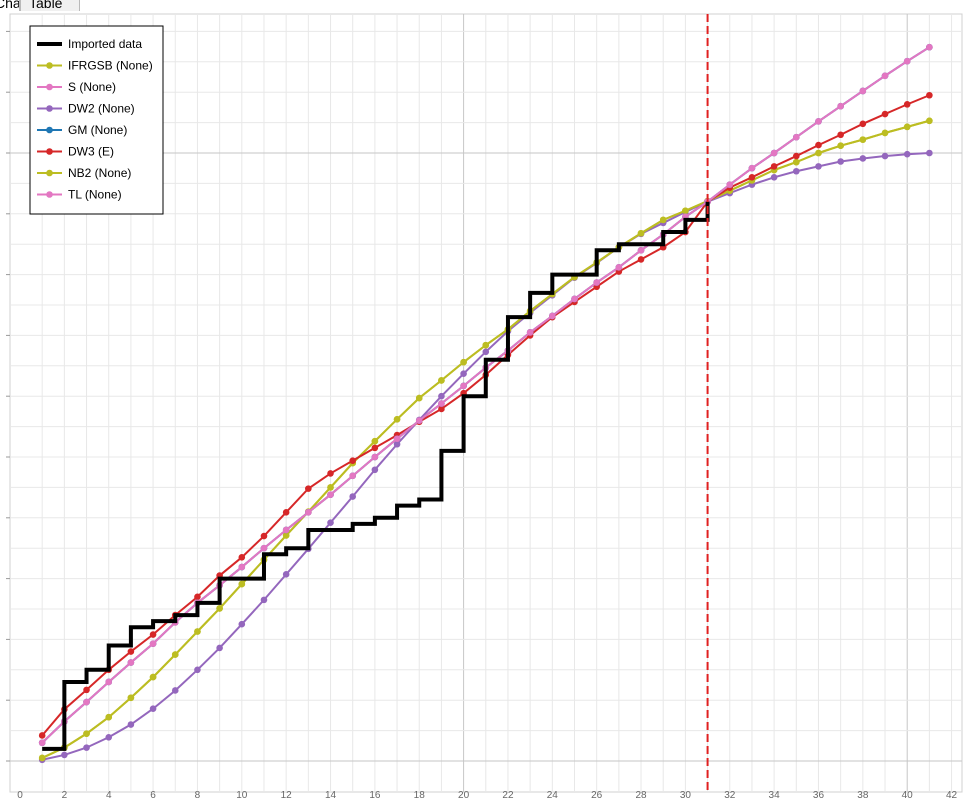 The width and height of the screenshot is (968, 806). What do you see at coordinates (92, 87) in the screenshot?
I see `legend-label: S (None)` at bounding box center [92, 87].